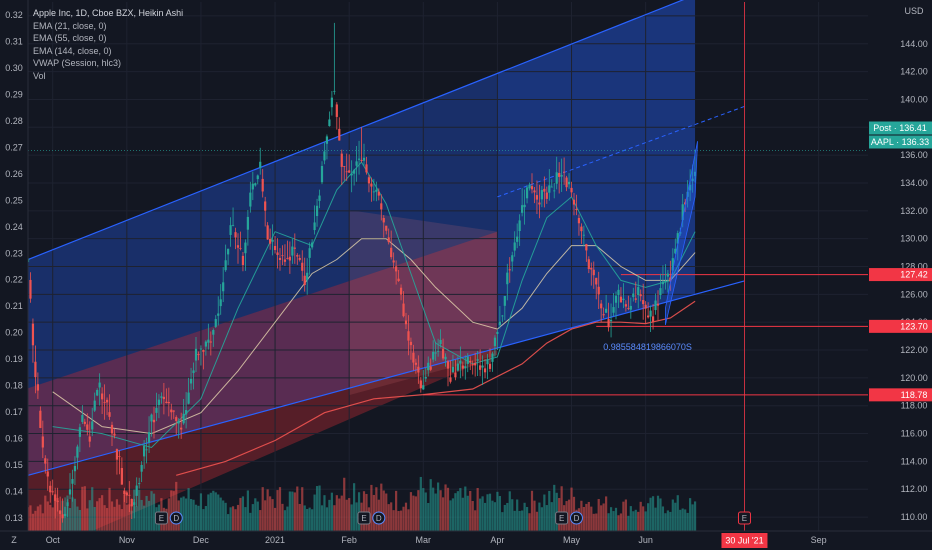  Describe the element at coordinates (14, 174) in the screenshot. I see `left-tick-label: 0.26` at that location.